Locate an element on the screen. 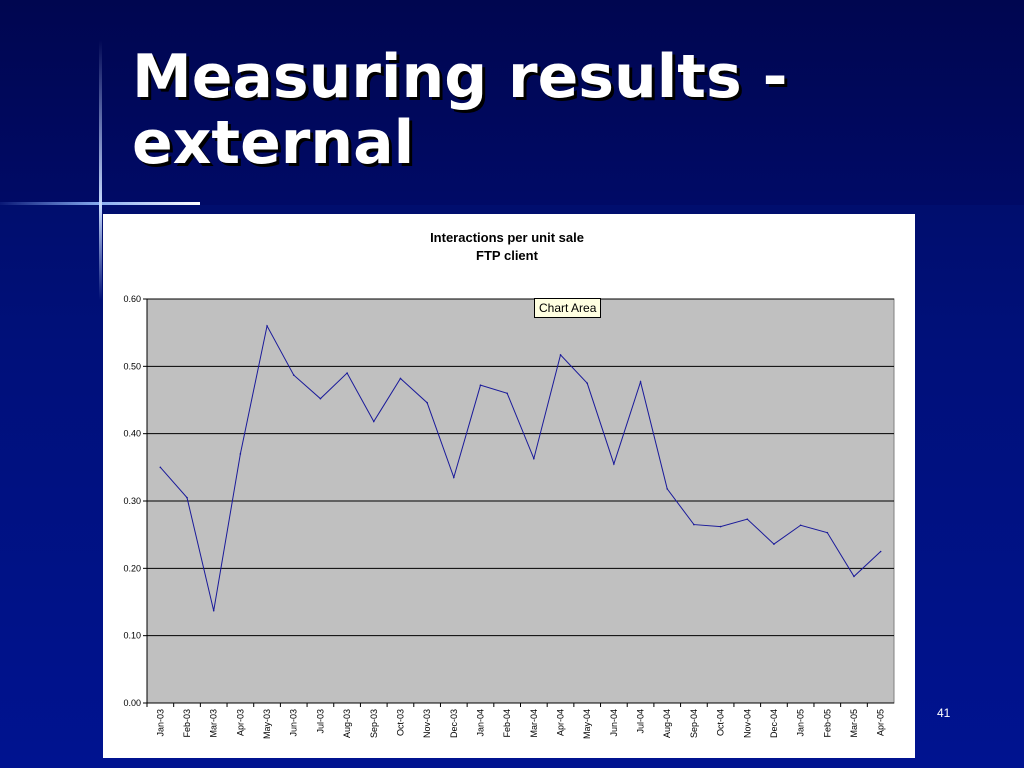 This screenshot has width=1024, height=768. y-tick-label: 0.20 is located at coordinates (132, 568).